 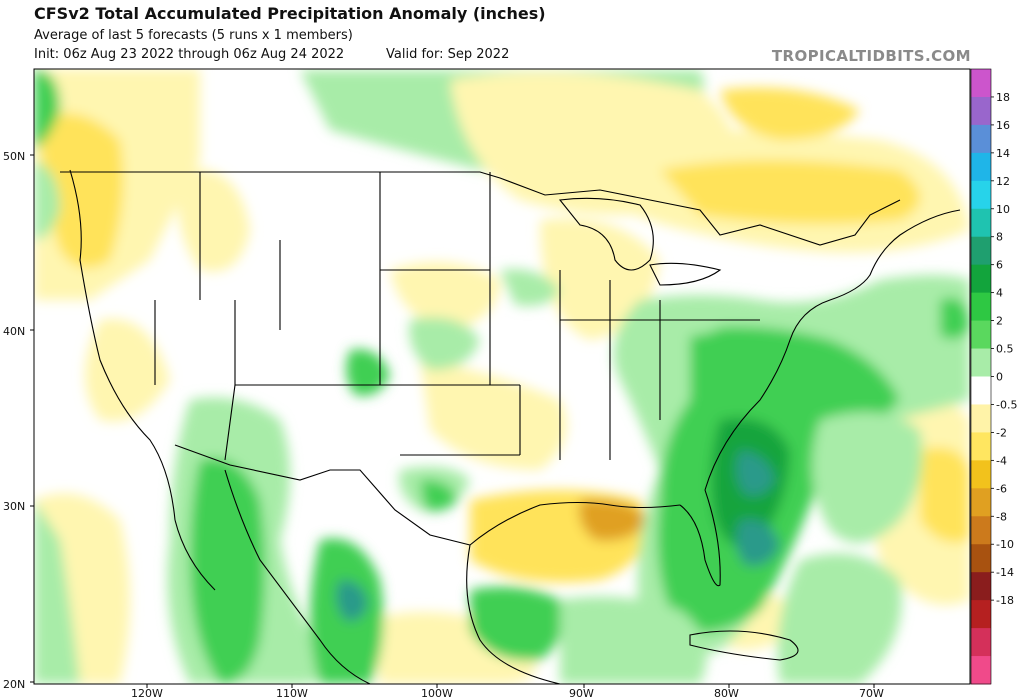 I want to click on colorbar-label: 16, so click(x=1003, y=125).